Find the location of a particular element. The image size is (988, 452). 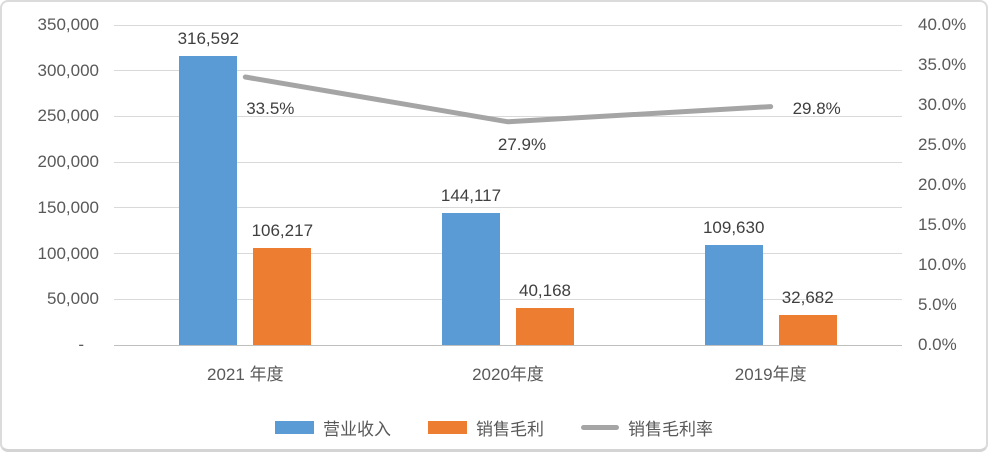

legend-item-gross-profit: 销售毛利 is located at coordinates (486, 427).